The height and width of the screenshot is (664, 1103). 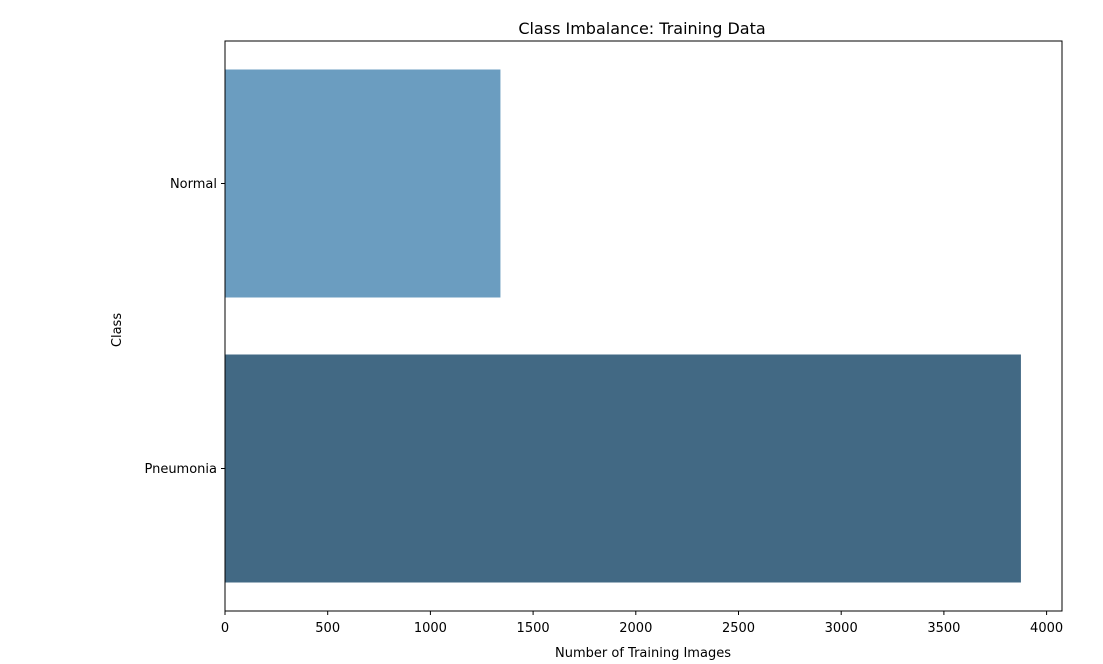 I want to click on x-axis-label: Number of Training Images, so click(x=643, y=653).